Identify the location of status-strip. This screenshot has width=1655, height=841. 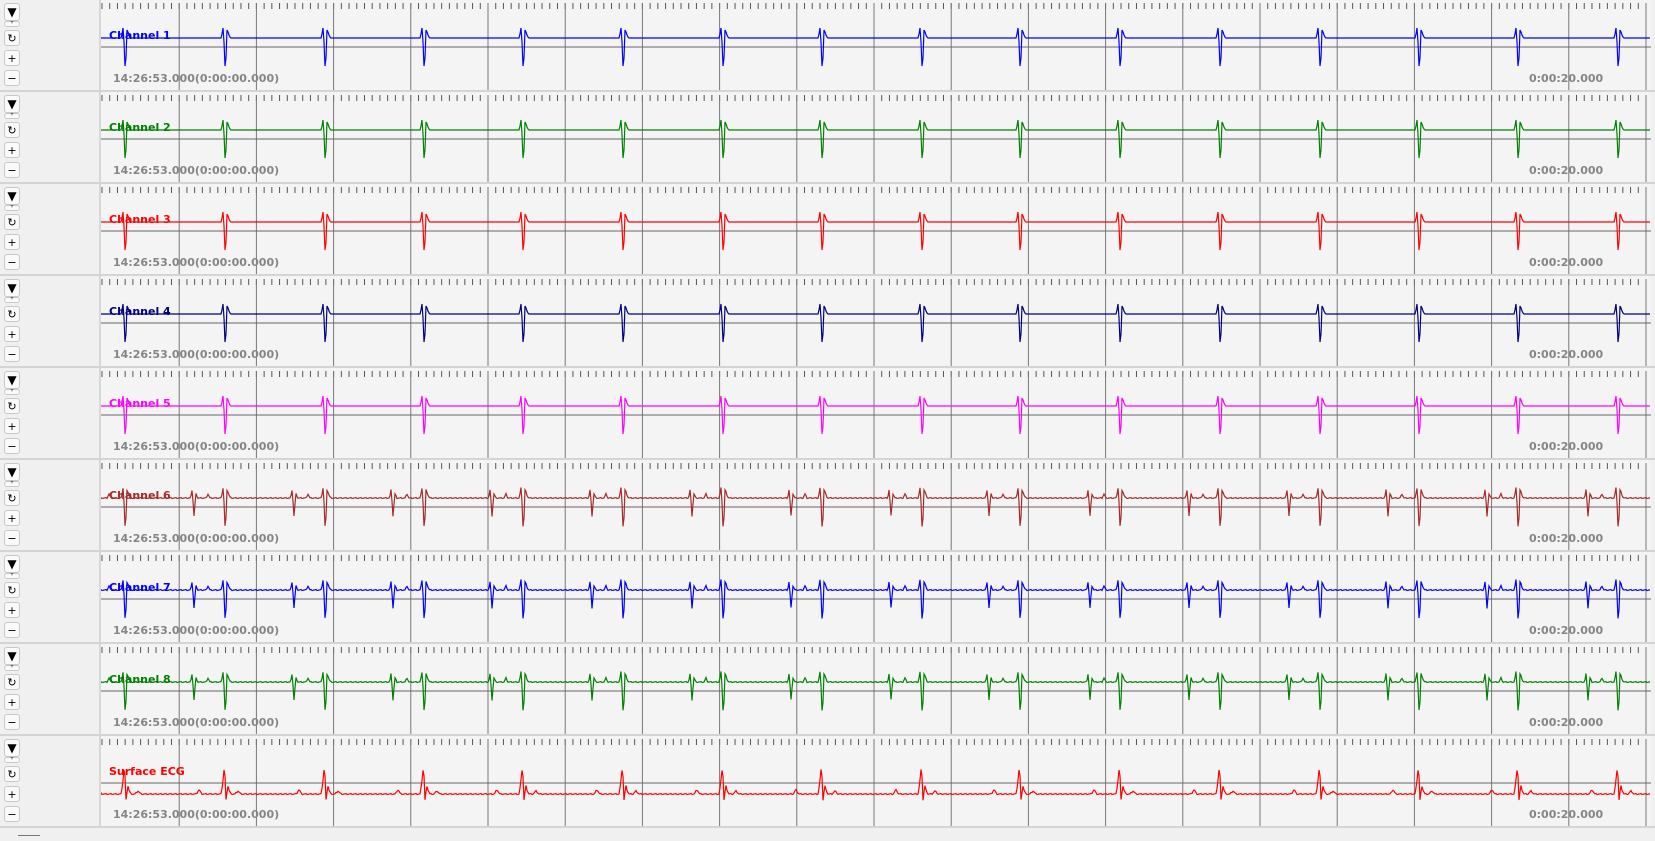
(827, 835).